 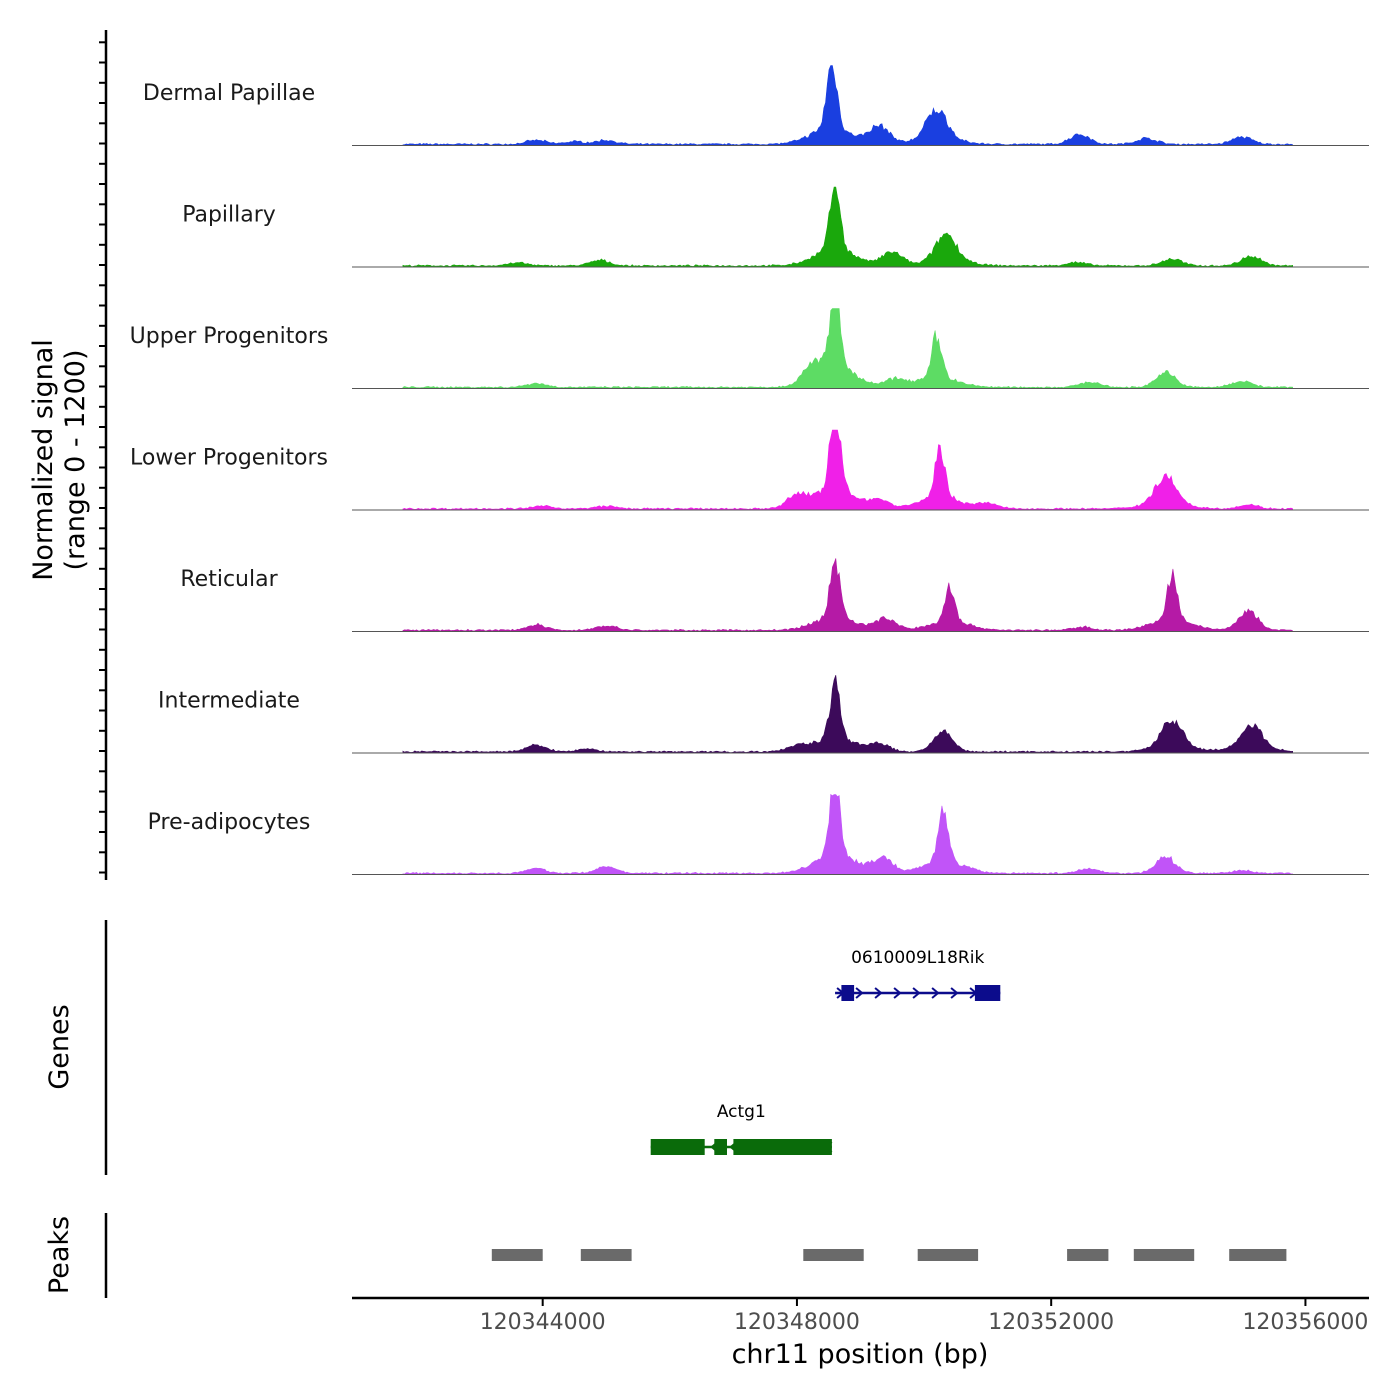 I want to click on track-dermal-papillae: Dermal Papillae, so click(x=756, y=105).